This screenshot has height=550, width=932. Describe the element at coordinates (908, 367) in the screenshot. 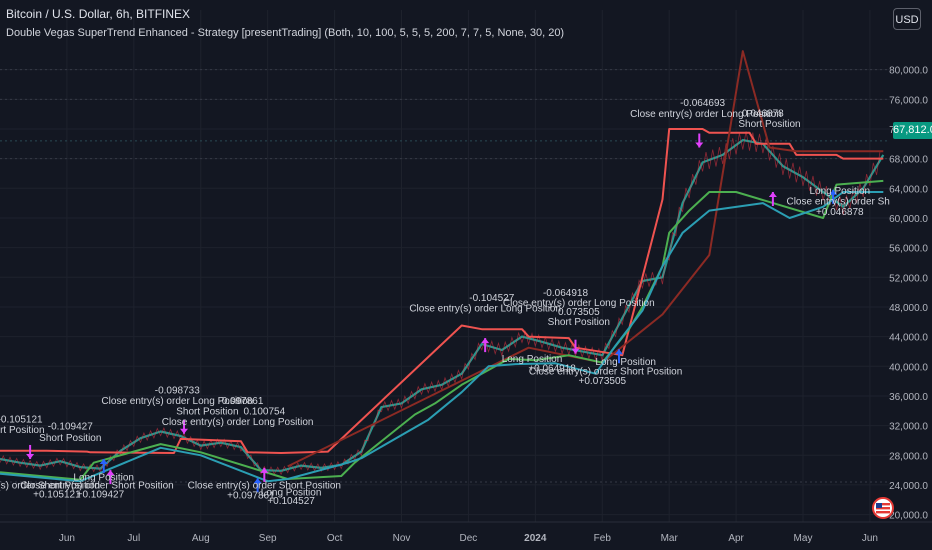

I see `y-tick-label: 40,000.0` at that location.